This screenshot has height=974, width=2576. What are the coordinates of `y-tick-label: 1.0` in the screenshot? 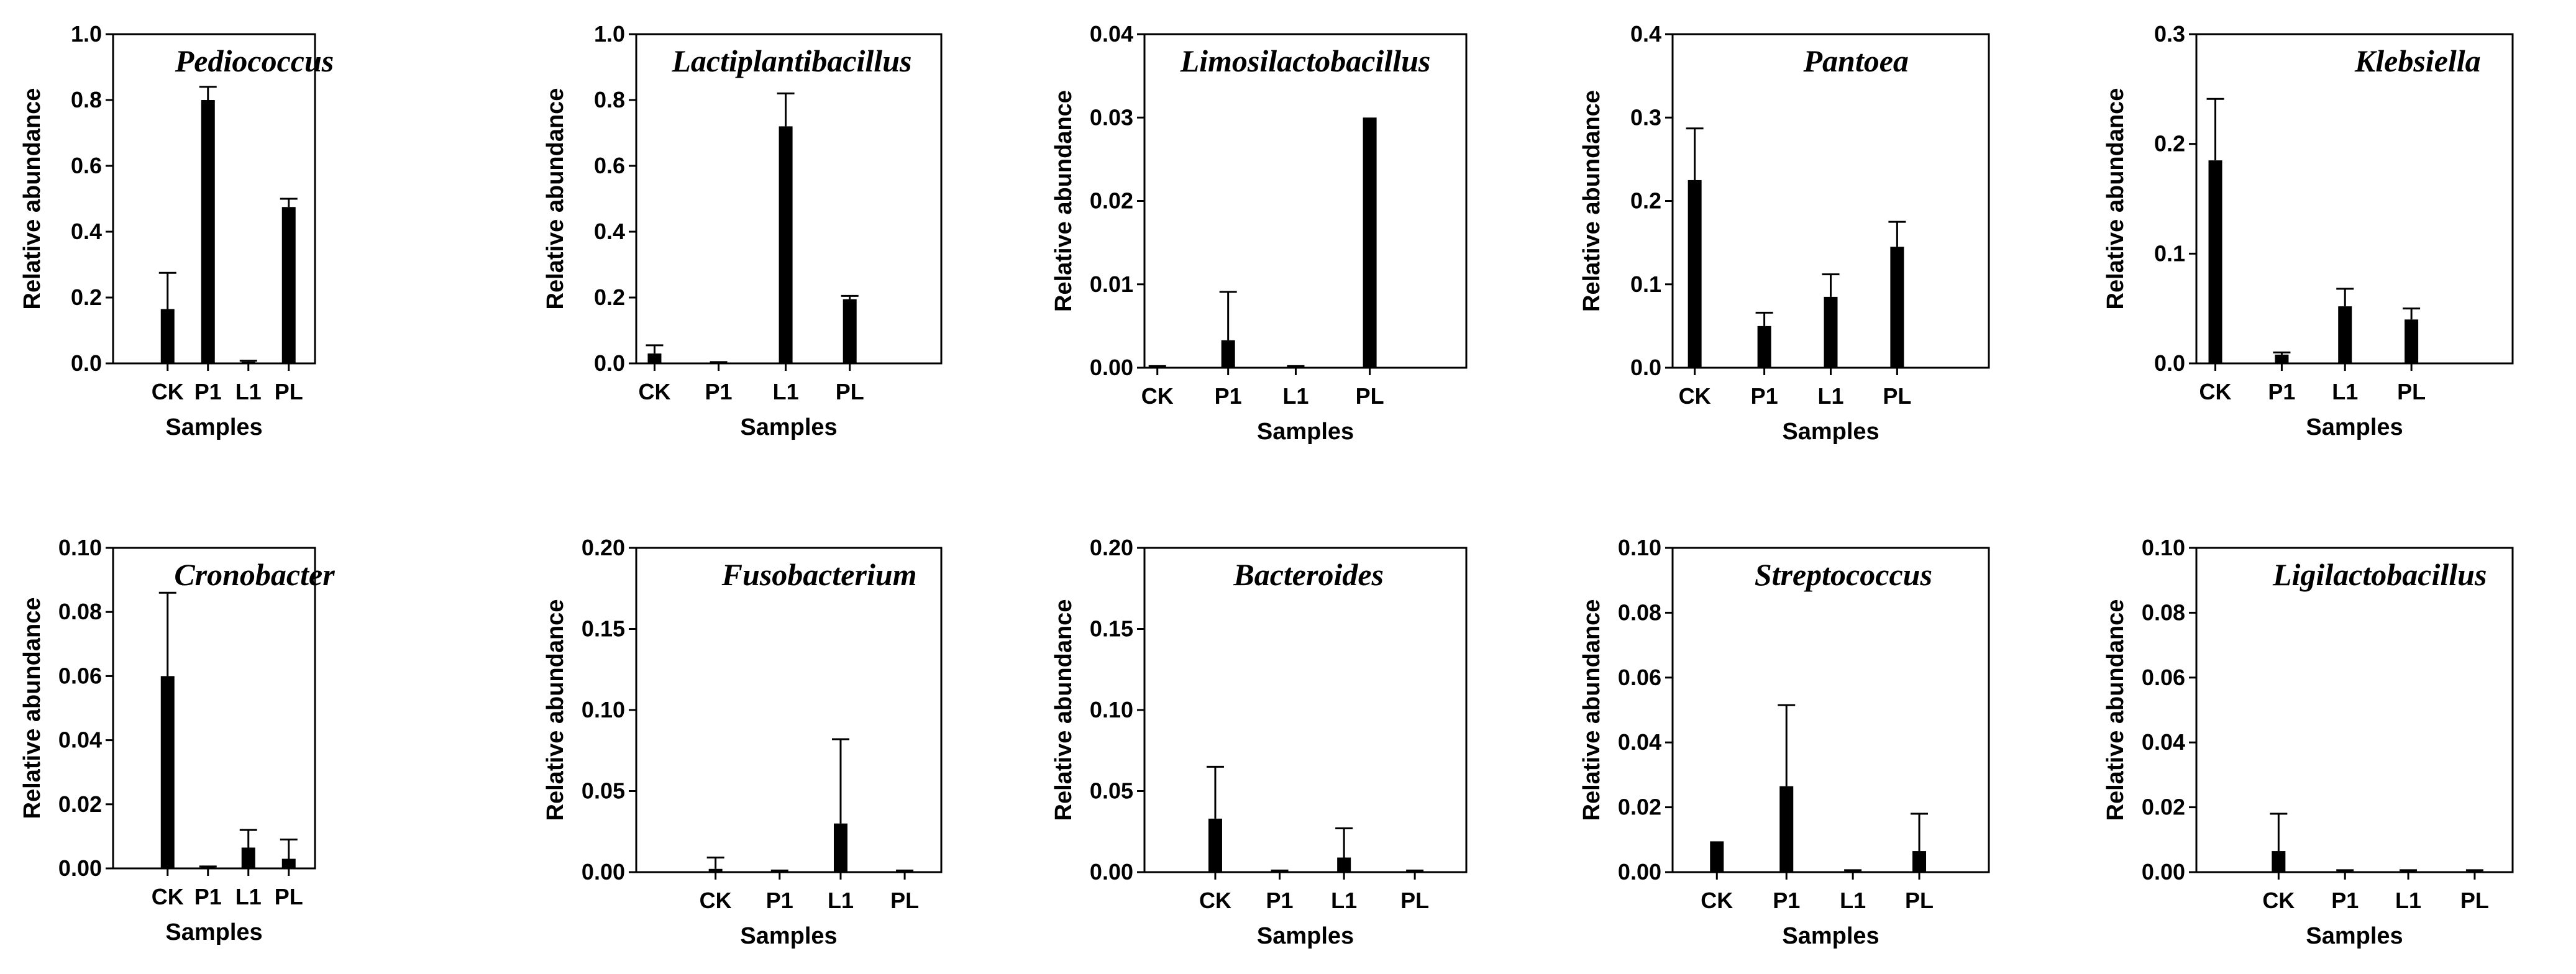 It's located at (609, 34).